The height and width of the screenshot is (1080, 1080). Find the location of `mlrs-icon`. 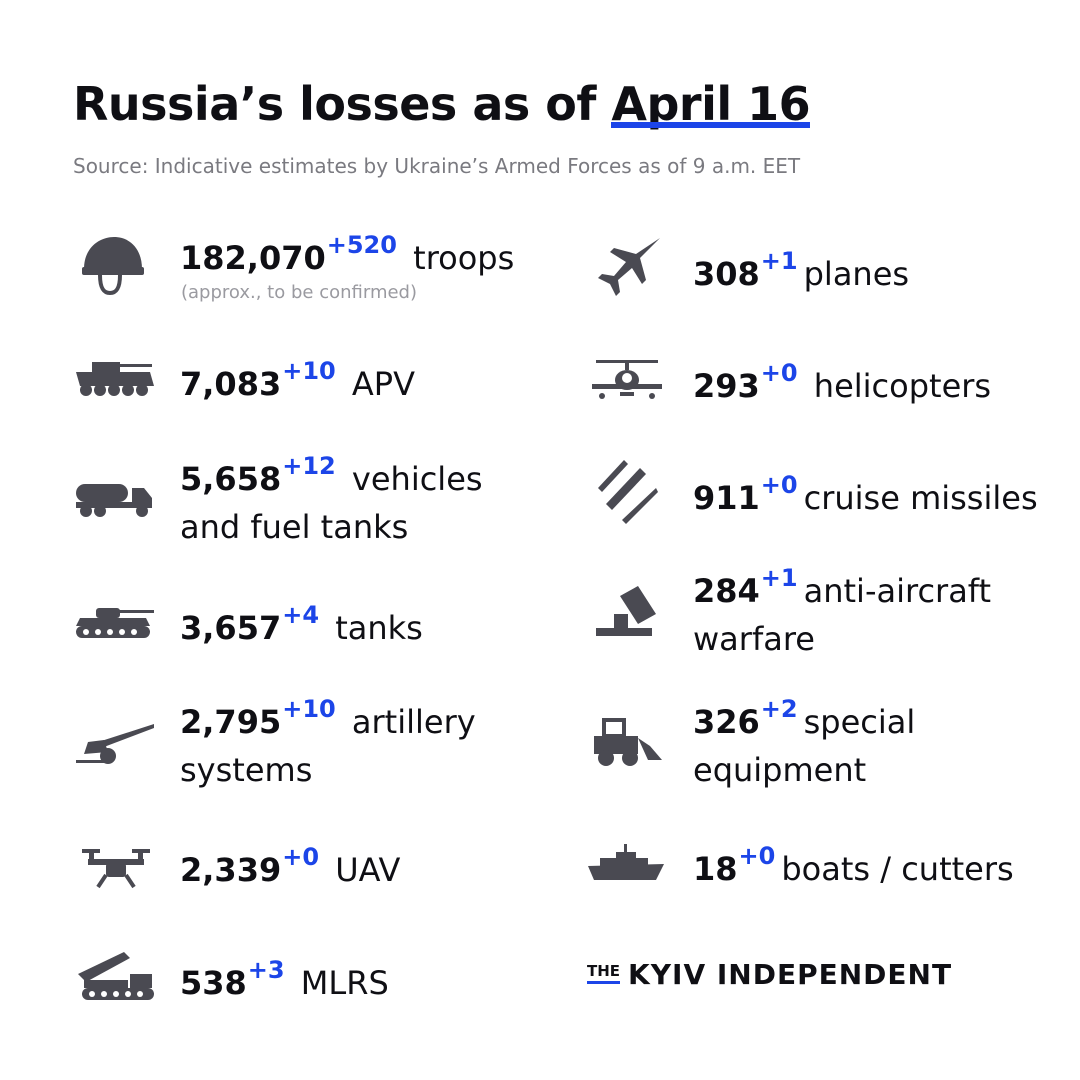

mlrs-icon is located at coordinates (115, 977).